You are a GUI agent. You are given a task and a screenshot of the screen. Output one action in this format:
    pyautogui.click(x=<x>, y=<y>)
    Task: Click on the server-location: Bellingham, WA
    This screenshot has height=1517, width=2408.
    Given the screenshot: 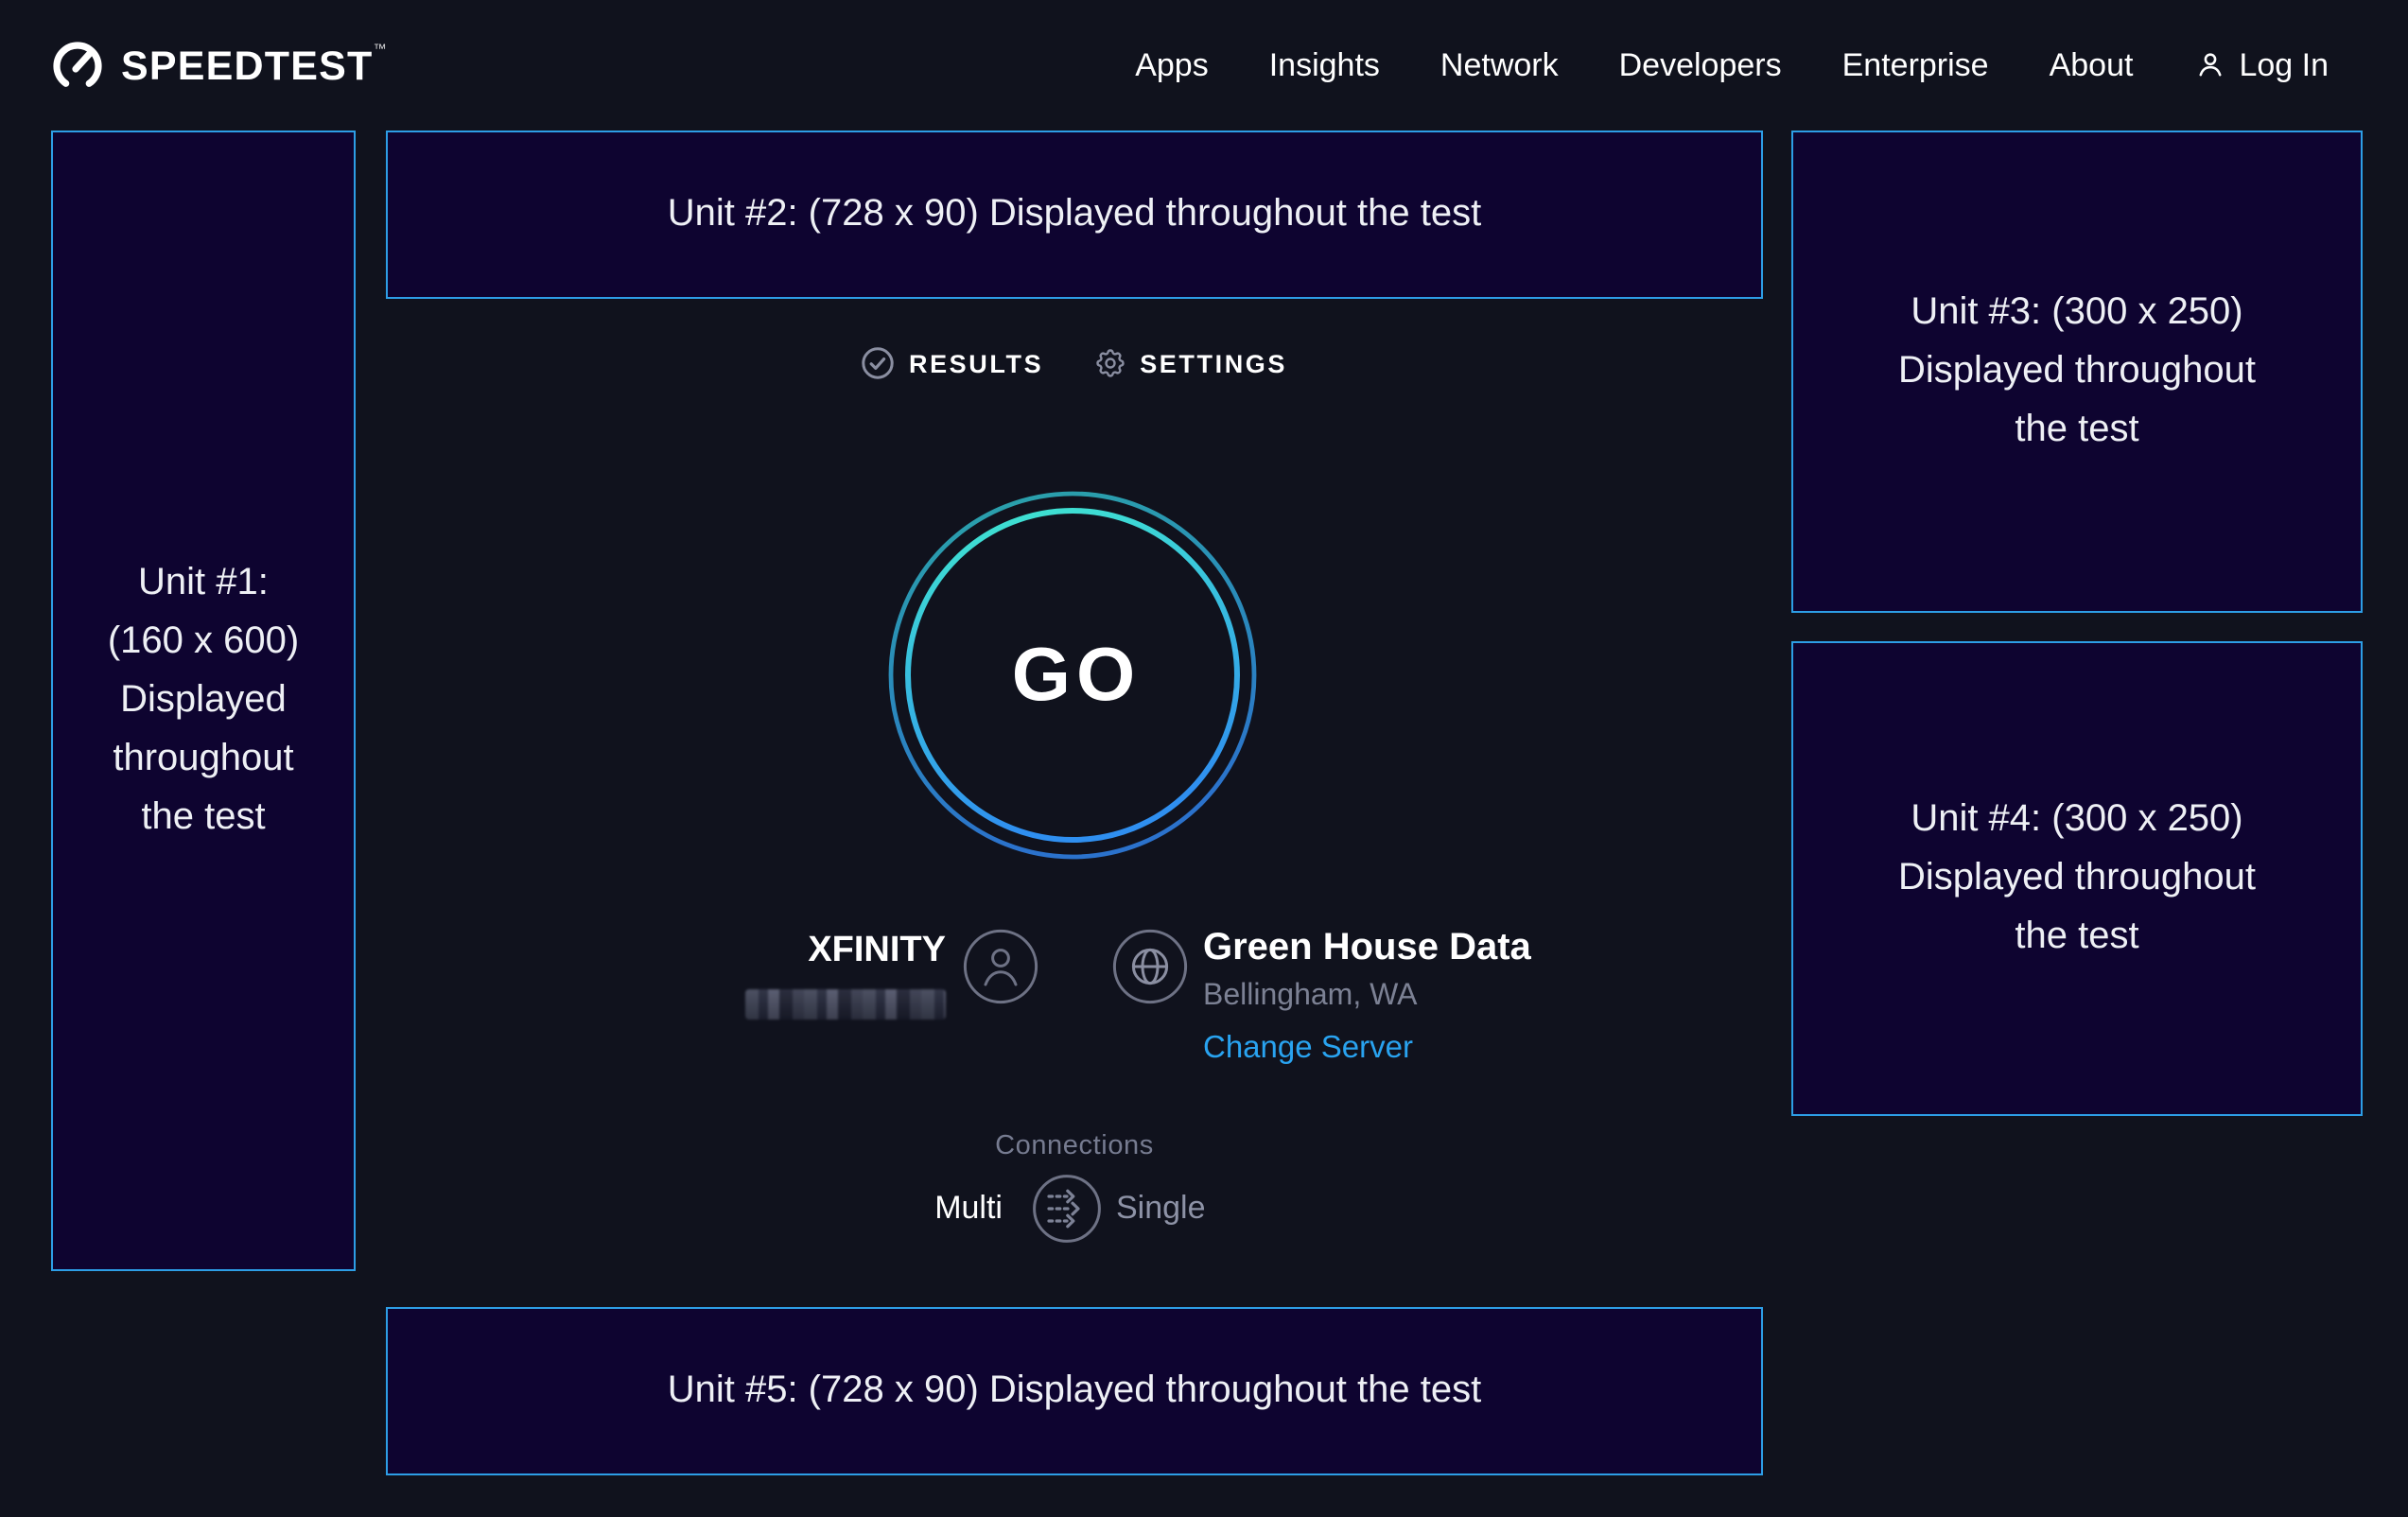 What is the action you would take?
    pyautogui.click(x=1311, y=996)
    